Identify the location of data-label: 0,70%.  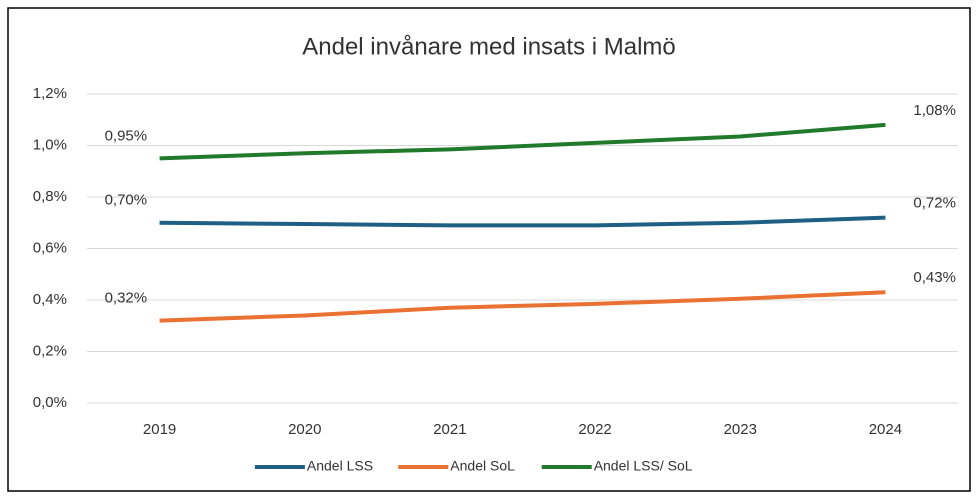
(126, 200).